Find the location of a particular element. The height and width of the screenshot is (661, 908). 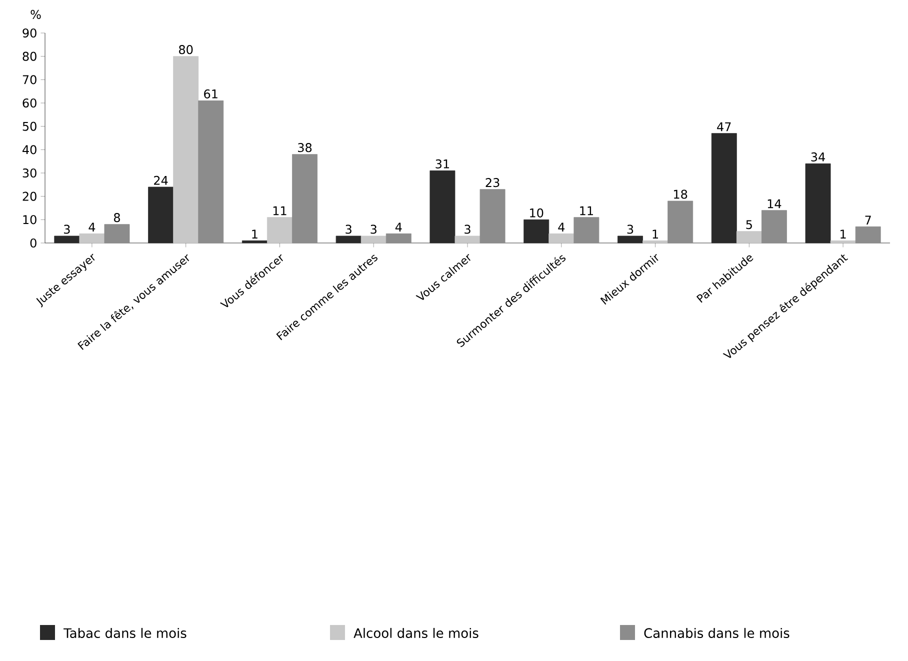

y-tick-label: 90 is located at coordinates (29, 33).